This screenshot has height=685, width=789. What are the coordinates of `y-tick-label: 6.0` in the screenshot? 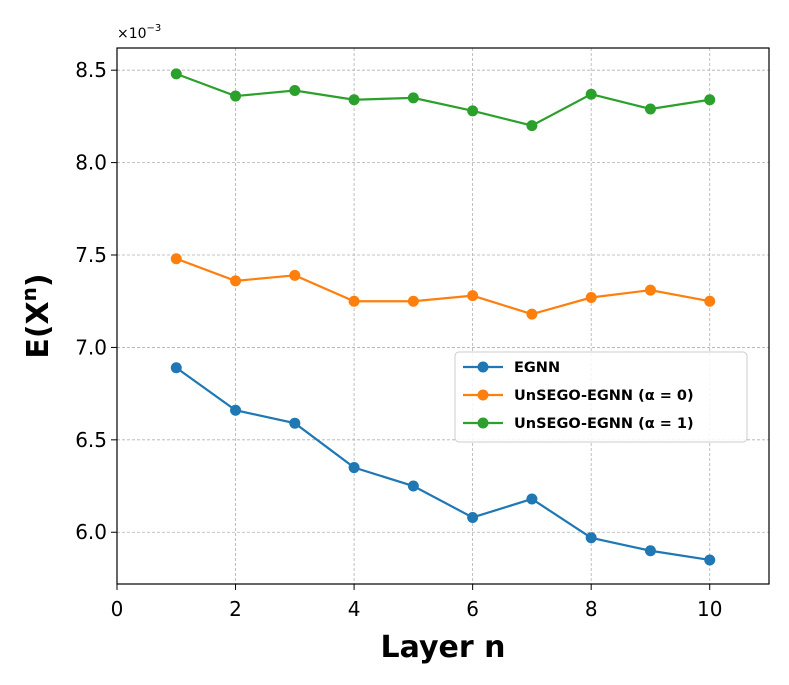 It's located at (91, 532).